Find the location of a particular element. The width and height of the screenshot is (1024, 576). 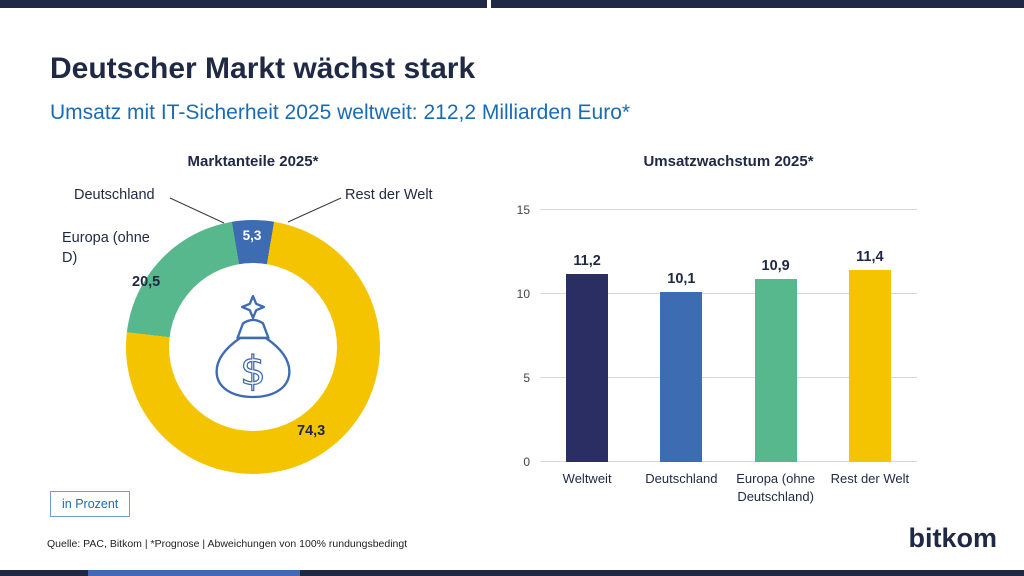

money-bag-icon: $ is located at coordinates (253, 346).